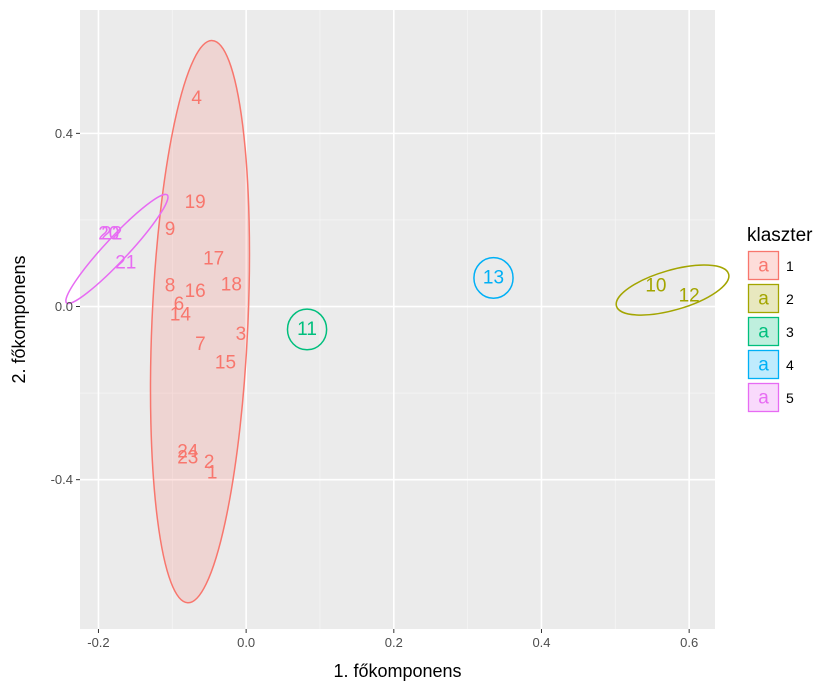 The width and height of the screenshot is (832, 693). Describe the element at coordinates (209, 462) in the screenshot. I see `point-label-2: 2` at that location.